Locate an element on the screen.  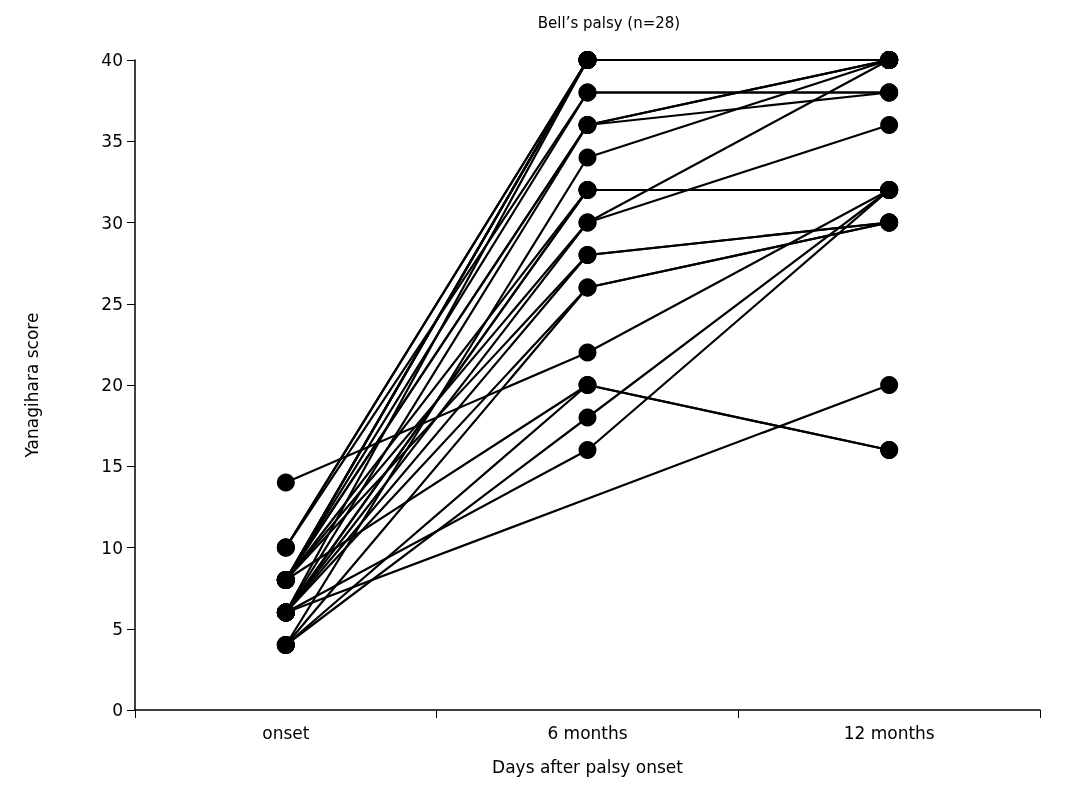
y-tick-label: 10 is located at coordinates (112, 547).